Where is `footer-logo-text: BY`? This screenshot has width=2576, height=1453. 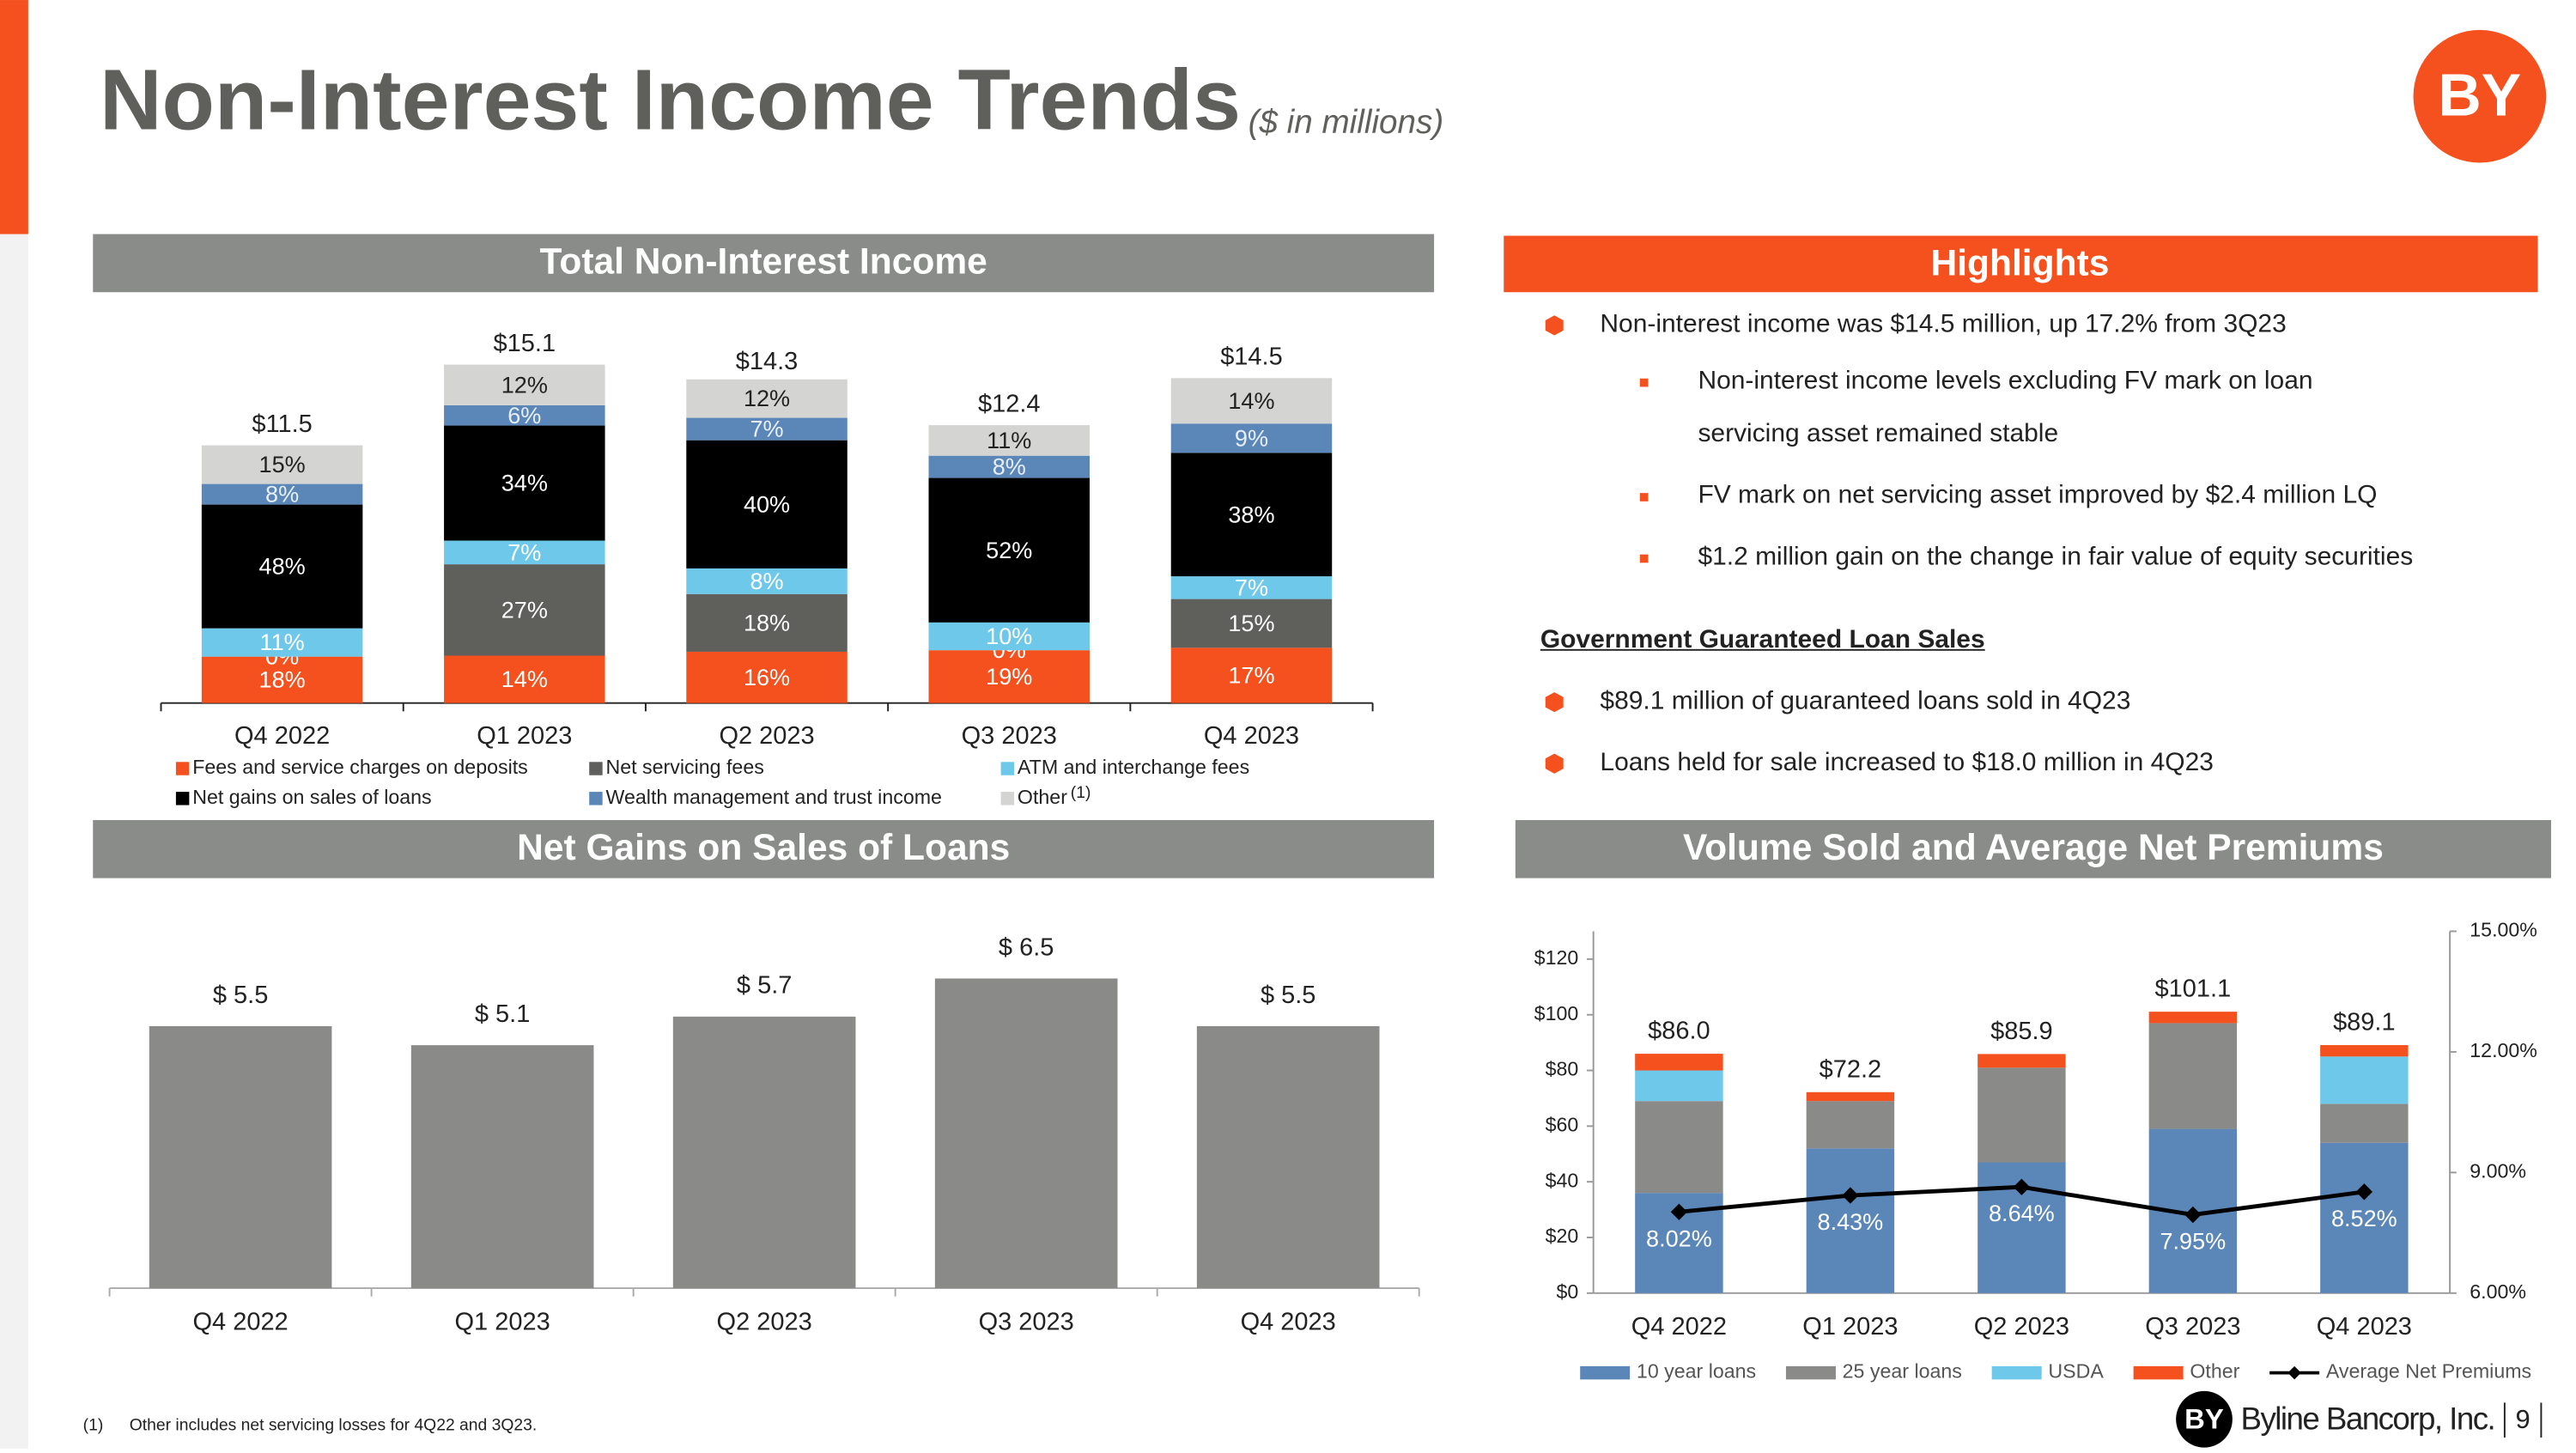
footer-logo-text: BY is located at coordinates (2204, 1418).